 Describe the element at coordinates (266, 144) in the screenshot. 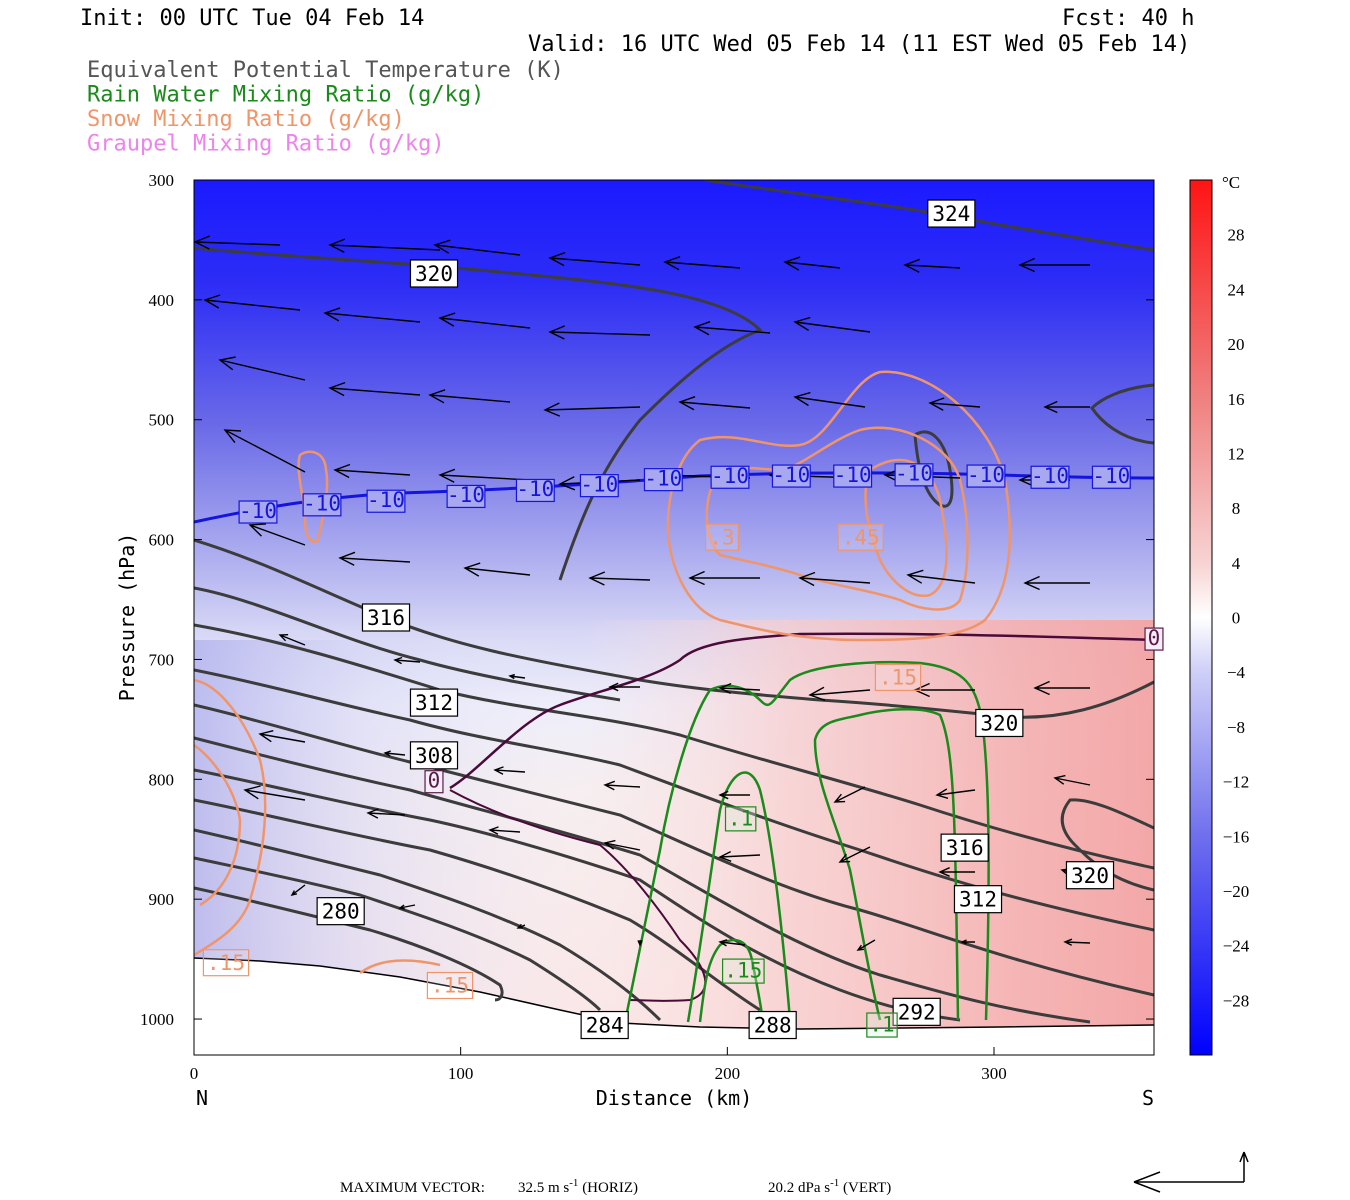

I see `legend-item: Graupel Mixing Ratio (g/kg)` at that location.